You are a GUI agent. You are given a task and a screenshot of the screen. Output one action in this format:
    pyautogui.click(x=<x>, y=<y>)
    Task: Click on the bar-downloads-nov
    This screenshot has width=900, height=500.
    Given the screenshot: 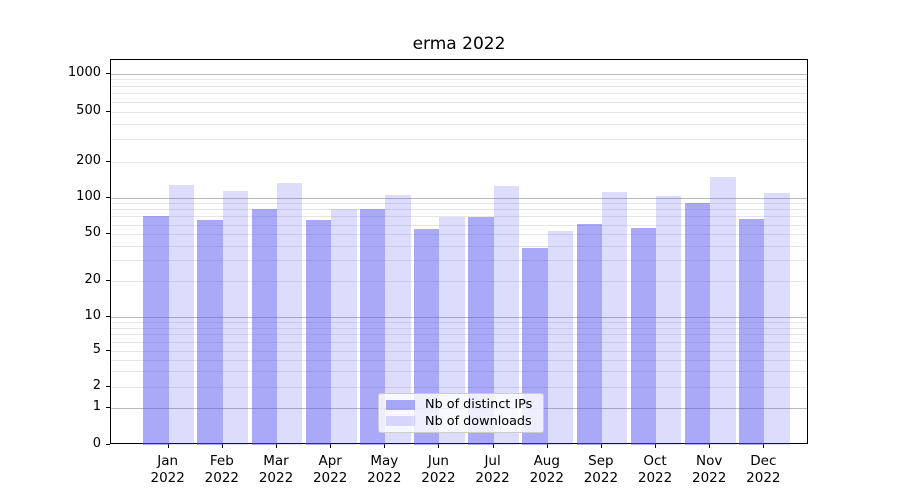 What is the action you would take?
    pyautogui.click(x=723, y=311)
    